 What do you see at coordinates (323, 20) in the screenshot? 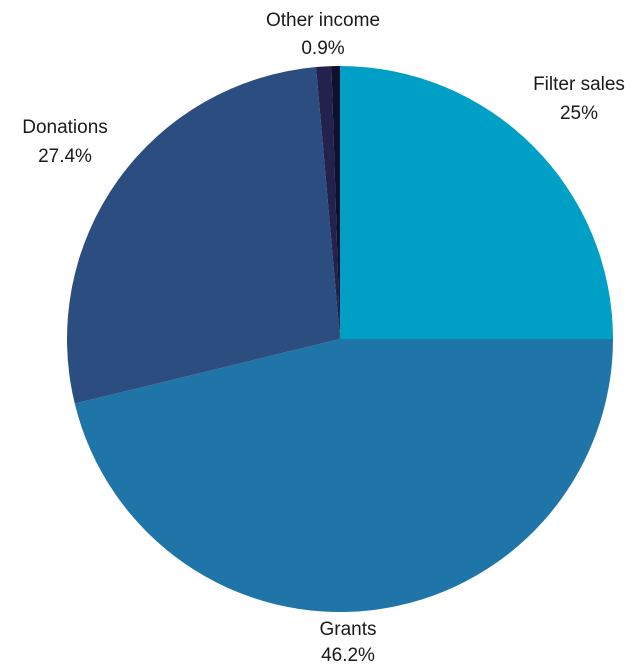
I see `slice-label-other-income: Other income` at bounding box center [323, 20].